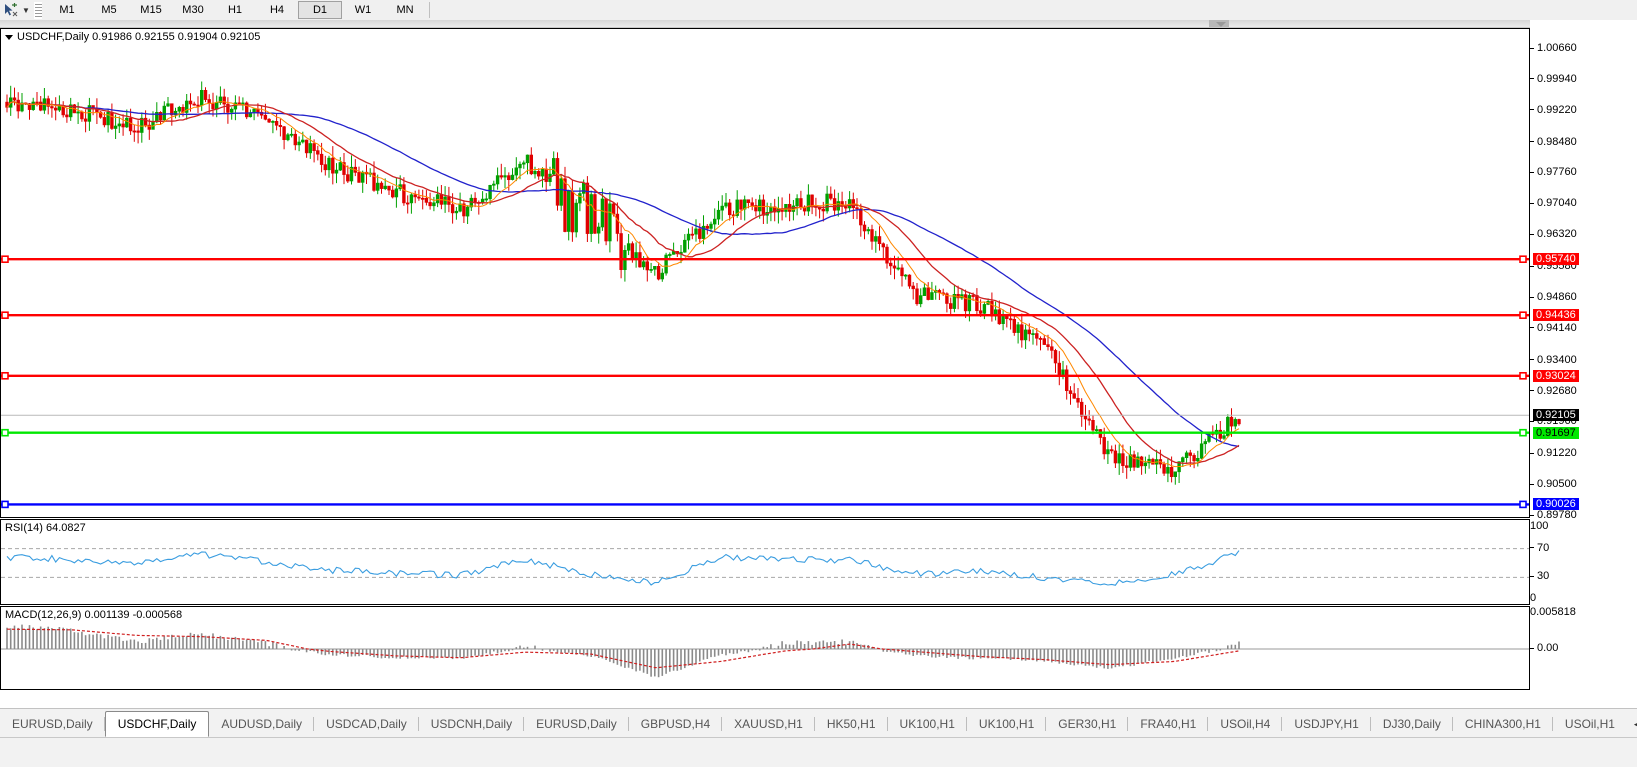 Image resolution: width=1637 pixels, height=767 pixels. What do you see at coordinates (1553, 172) in the screenshot?
I see `price-tick: 0.97760` at bounding box center [1553, 172].